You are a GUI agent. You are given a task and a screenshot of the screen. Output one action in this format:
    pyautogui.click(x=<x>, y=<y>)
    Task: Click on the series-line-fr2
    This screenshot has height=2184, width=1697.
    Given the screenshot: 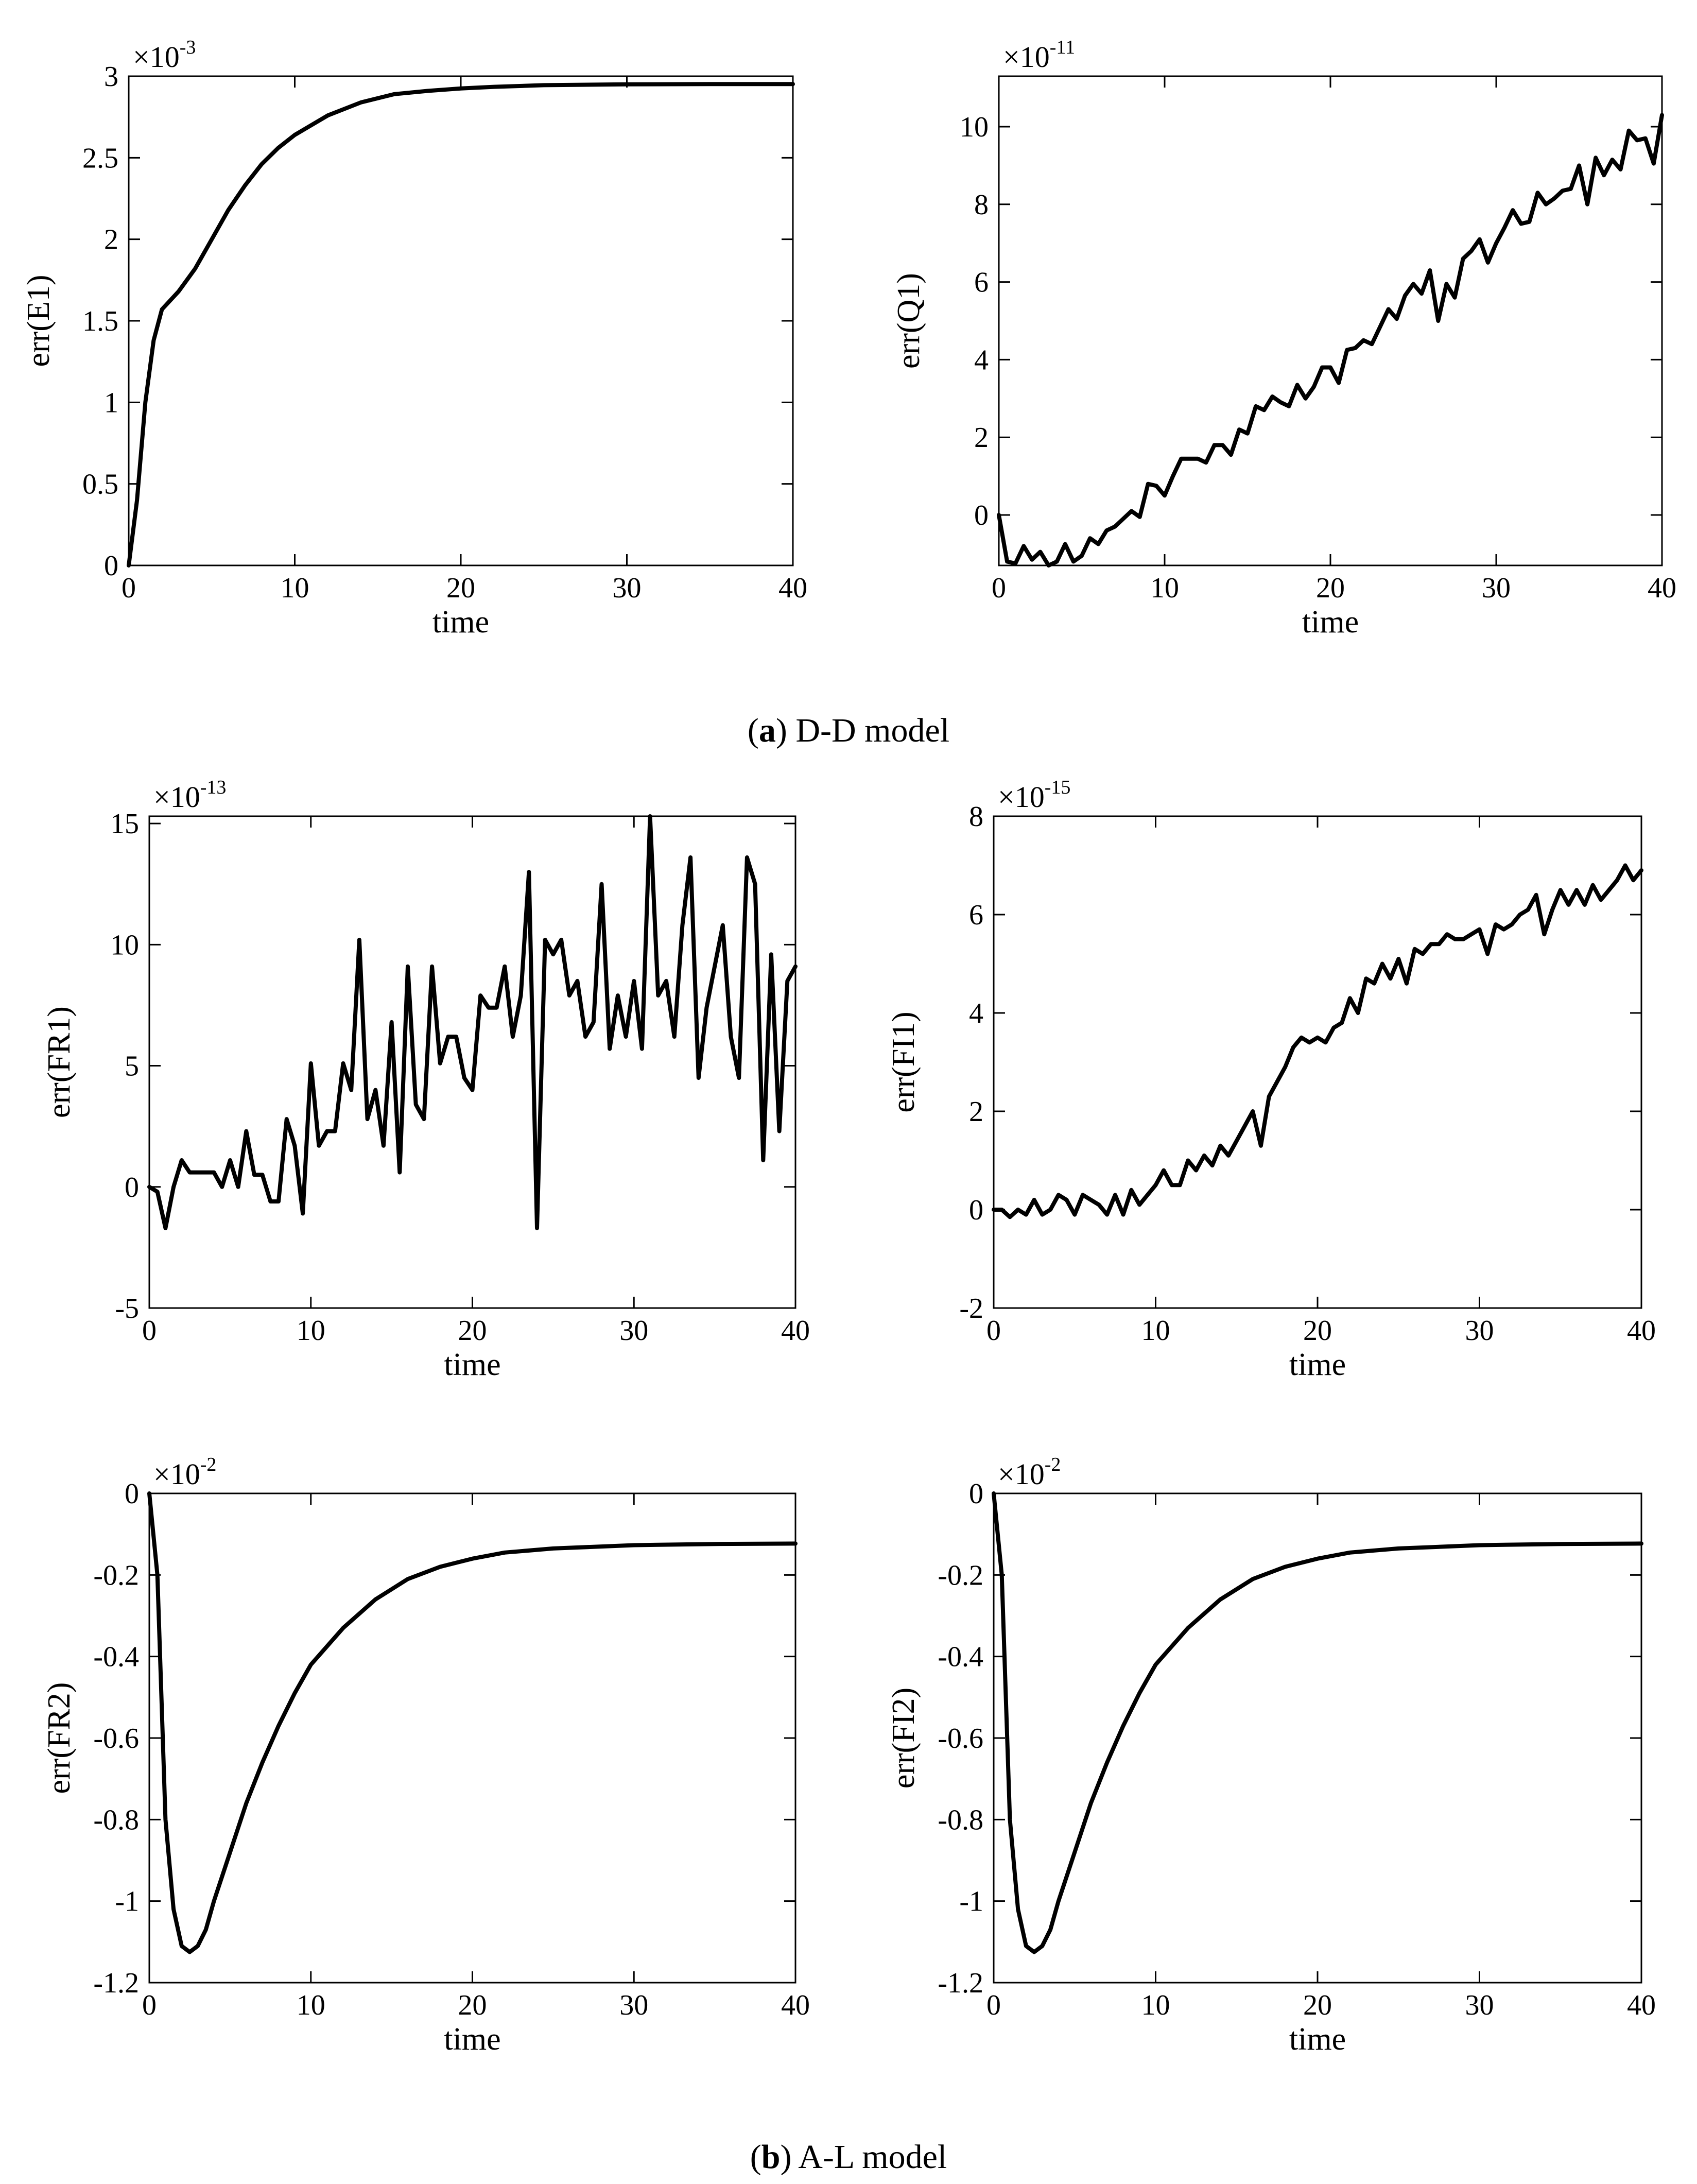 What is the action you would take?
    pyautogui.click(x=472, y=1722)
    